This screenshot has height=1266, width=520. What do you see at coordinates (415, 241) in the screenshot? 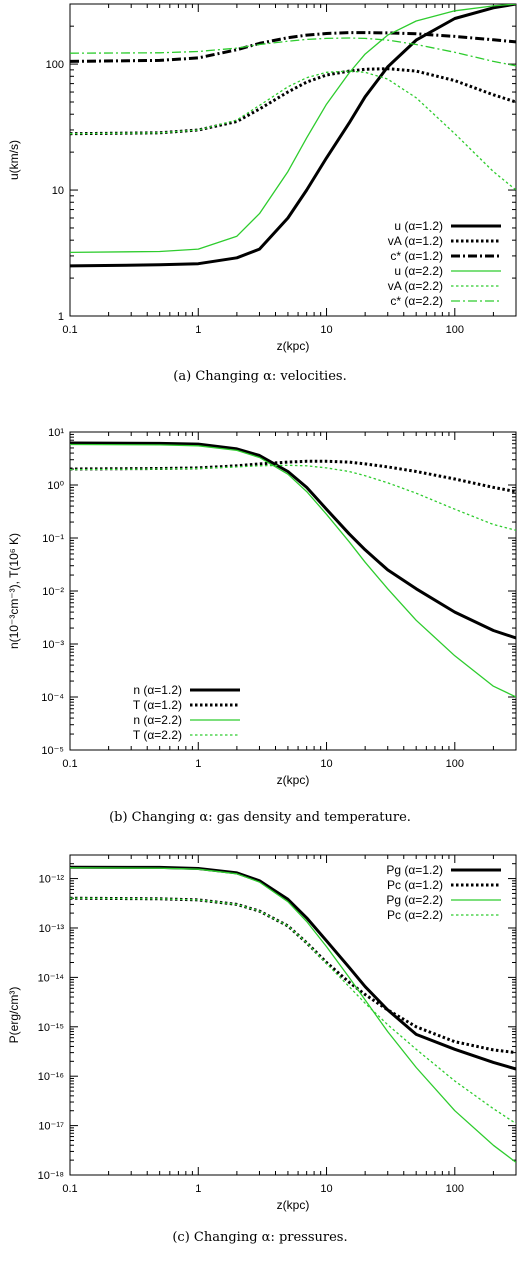
I see `legend-label: vA (α=1.2)` at bounding box center [415, 241].